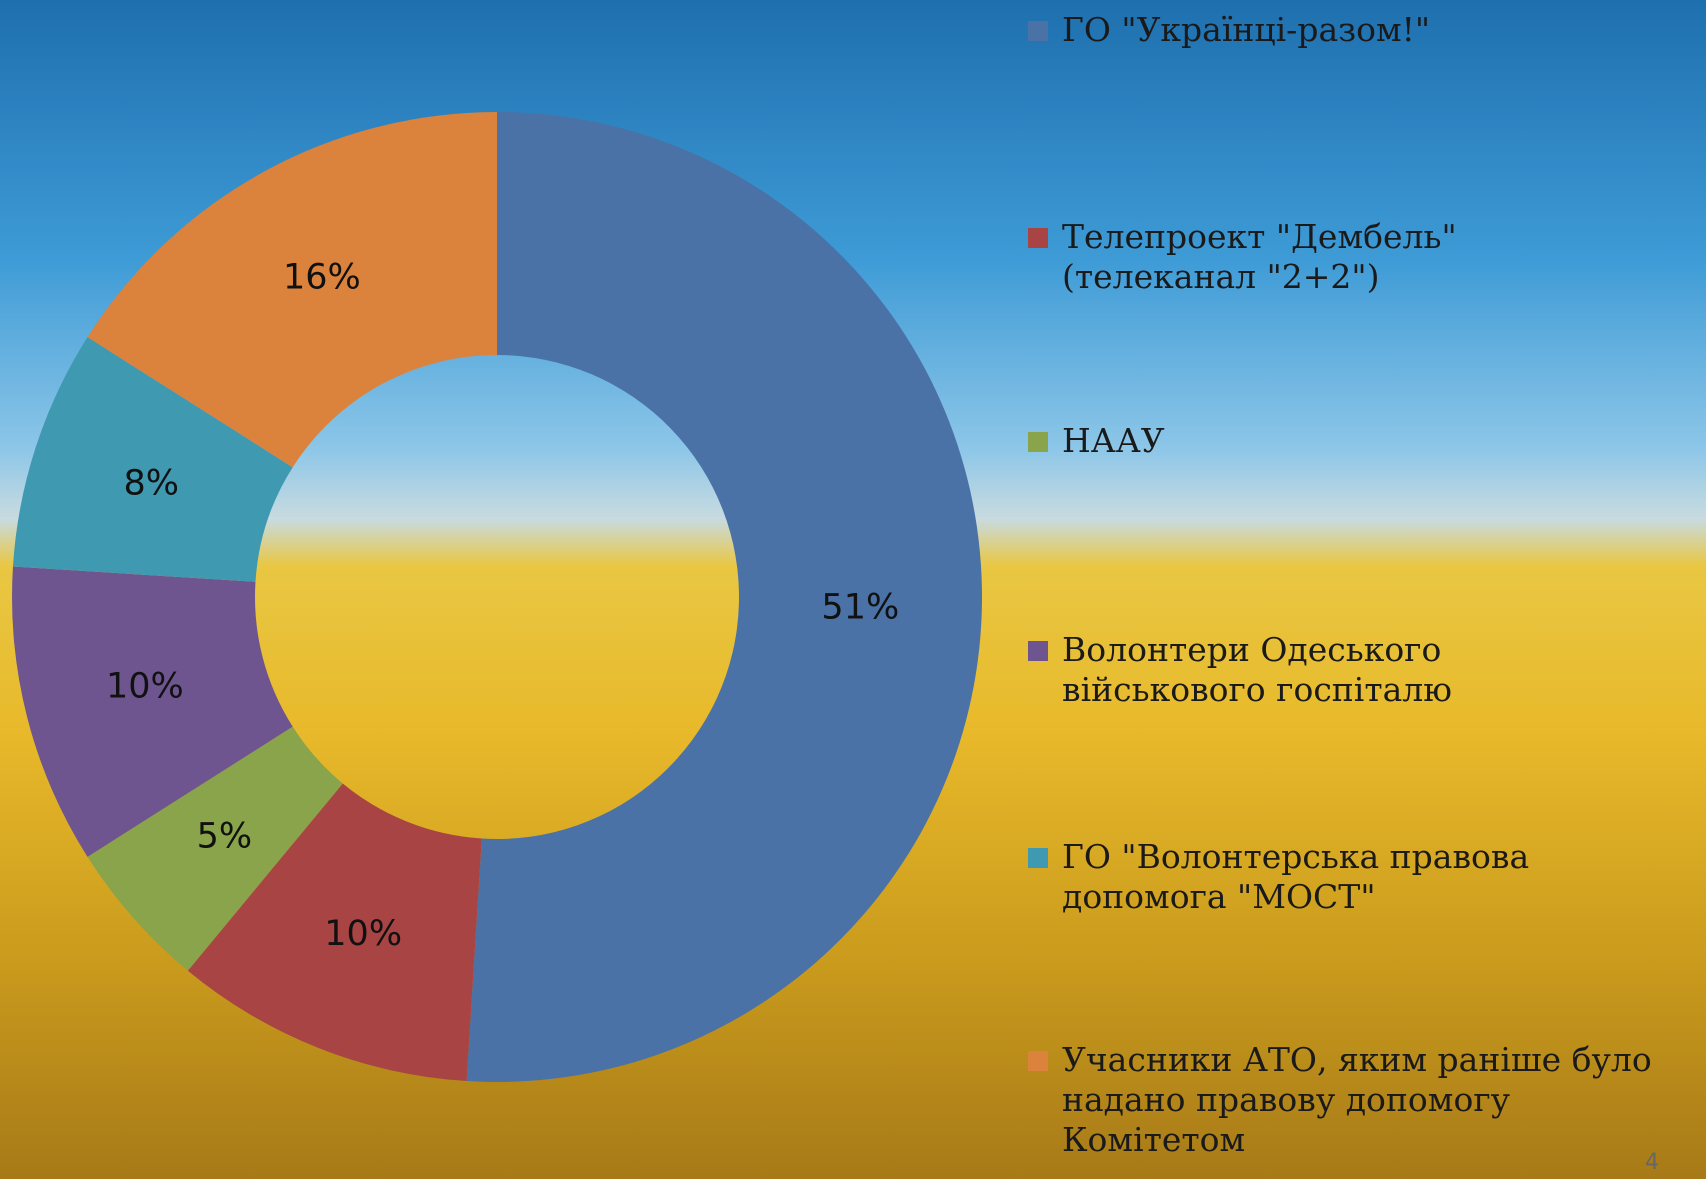  Describe the element at coordinates (1259, 256) in the screenshot. I see `legend-label: Телепроект "Дембель" (телеканал "2+2")` at that location.